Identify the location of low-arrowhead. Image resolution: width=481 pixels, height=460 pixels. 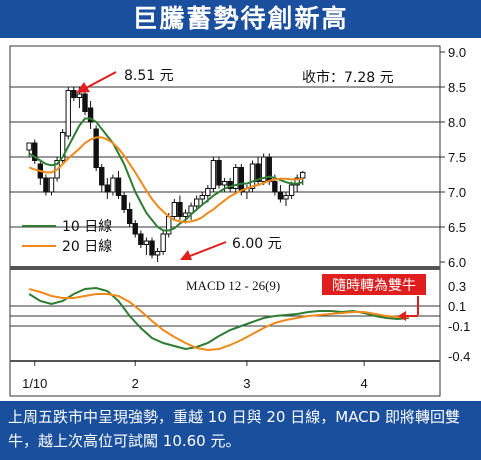
(186, 255).